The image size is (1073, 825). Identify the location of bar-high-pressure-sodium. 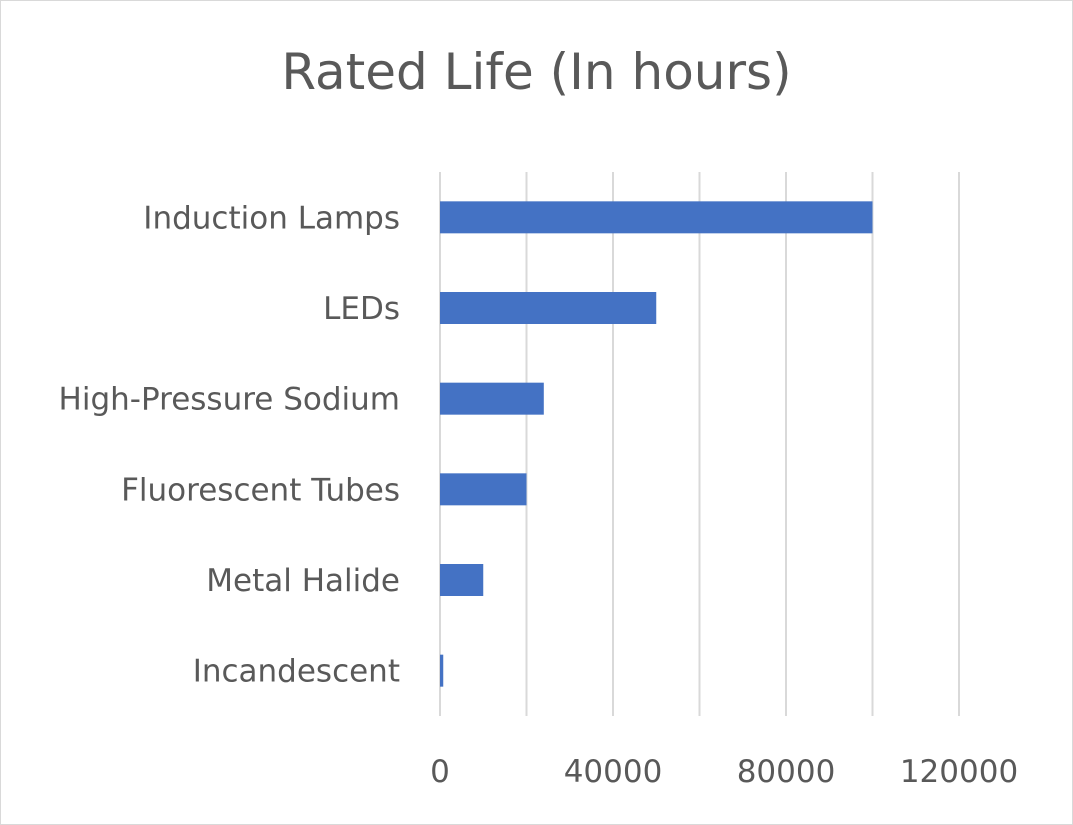
(492, 398).